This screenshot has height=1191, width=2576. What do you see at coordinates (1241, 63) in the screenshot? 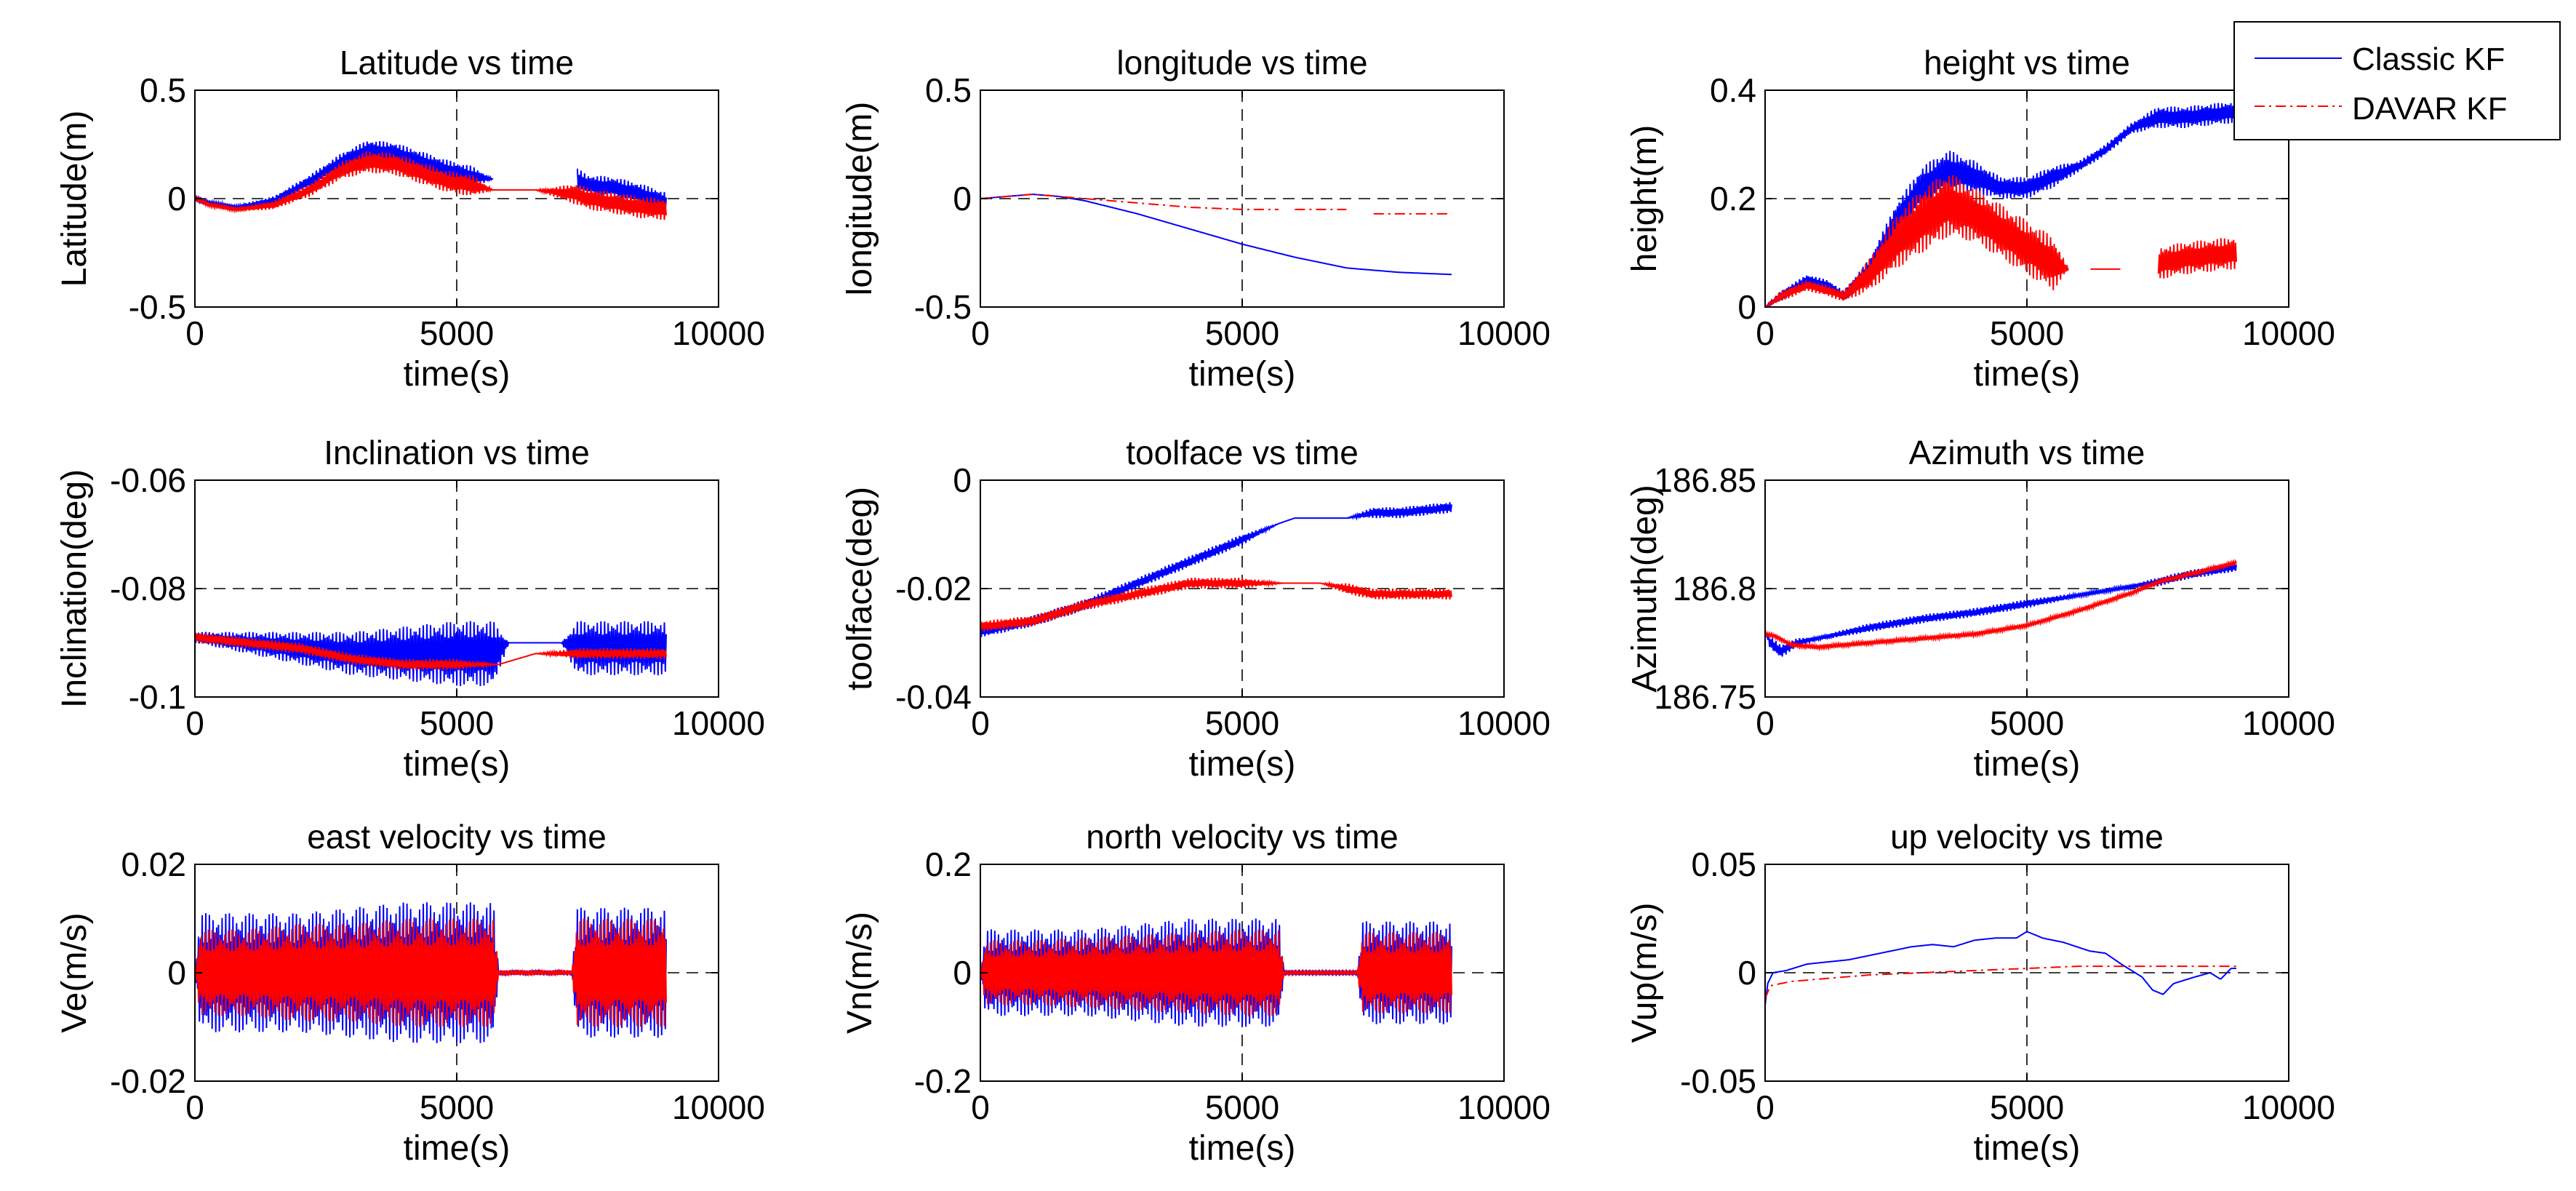
I see `subplot-title: longitude vs time` at bounding box center [1241, 63].